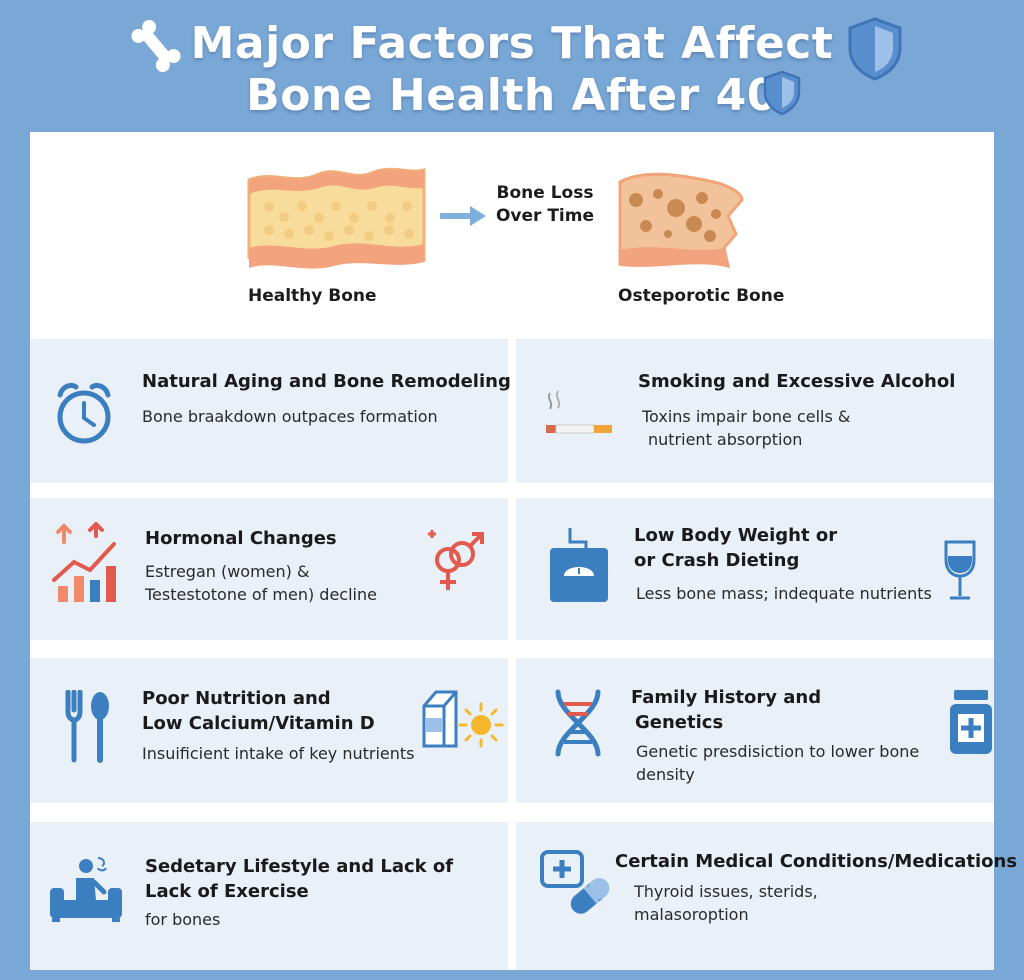  What do you see at coordinates (579, 565) in the screenshot?
I see `bathroom-scale-icon` at bounding box center [579, 565].